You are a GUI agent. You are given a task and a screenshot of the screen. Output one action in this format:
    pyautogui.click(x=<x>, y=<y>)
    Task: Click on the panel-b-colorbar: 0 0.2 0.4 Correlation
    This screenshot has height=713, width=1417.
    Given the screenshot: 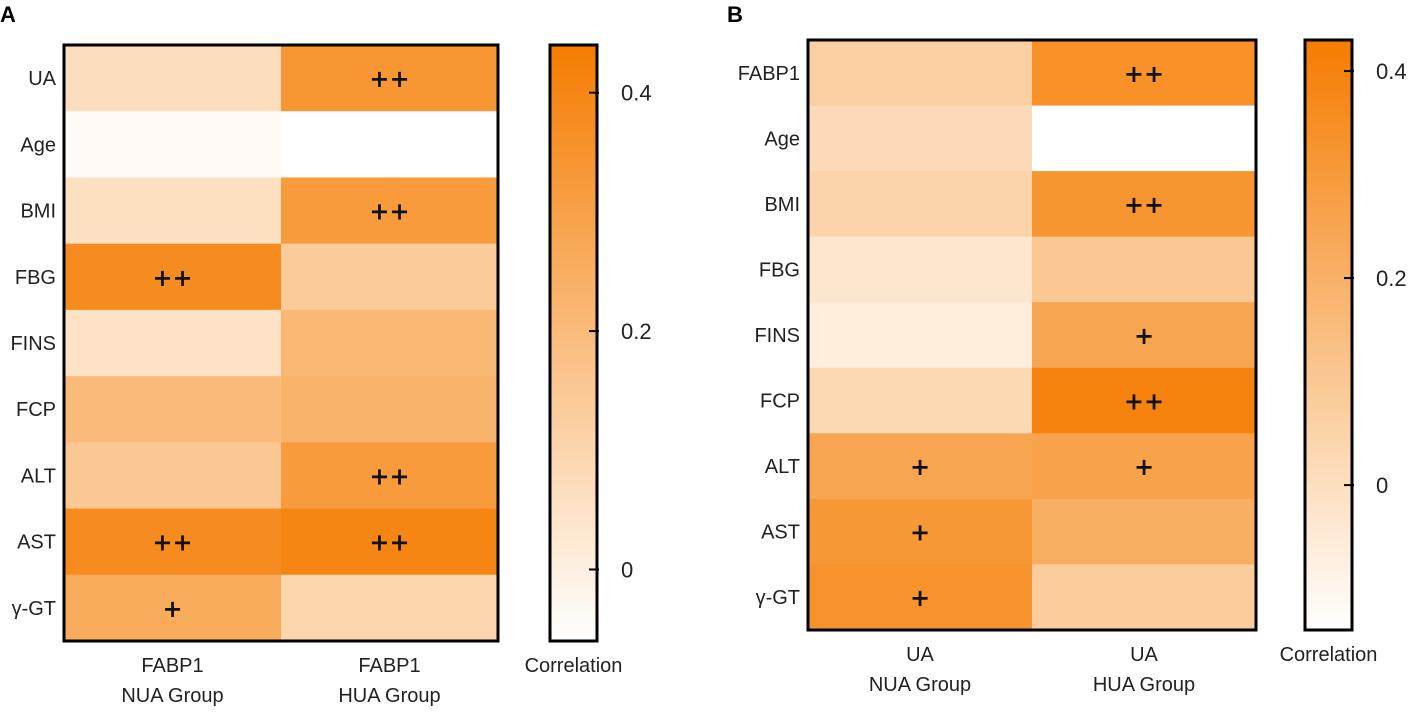 What is the action you would take?
    pyautogui.click(x=1343, y=352)
    